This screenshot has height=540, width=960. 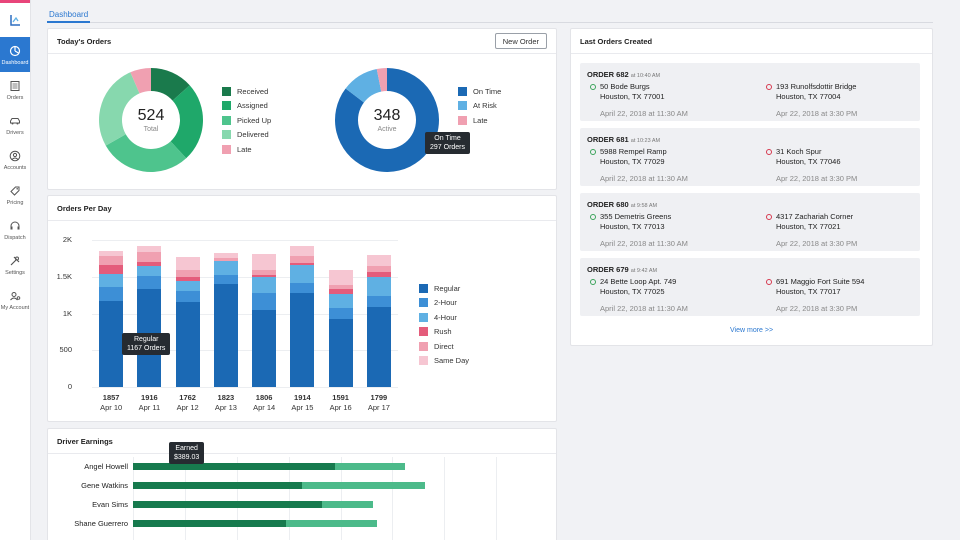 I want to click on legend-item: Rush, so click(x=444, y=332).